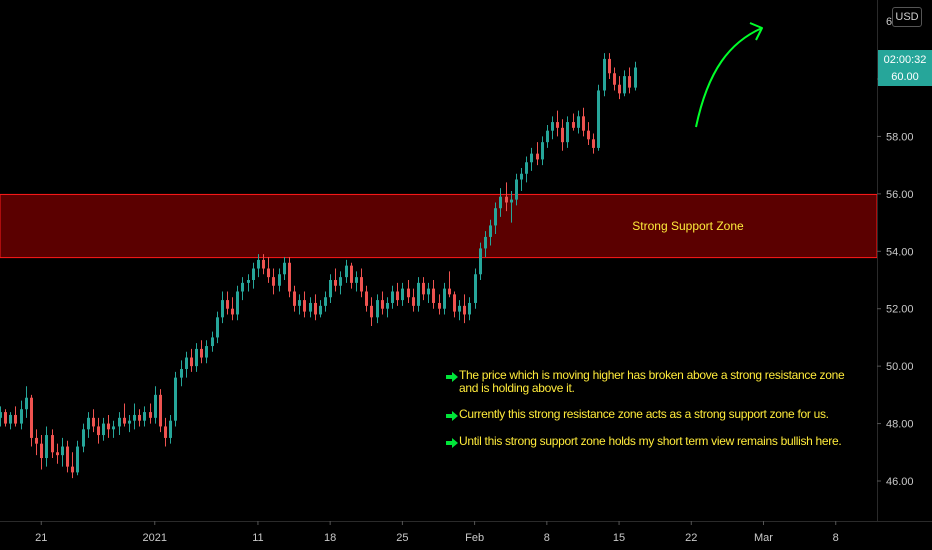  I want to click on green-arrow-bullet-icon, so click(452, 377).